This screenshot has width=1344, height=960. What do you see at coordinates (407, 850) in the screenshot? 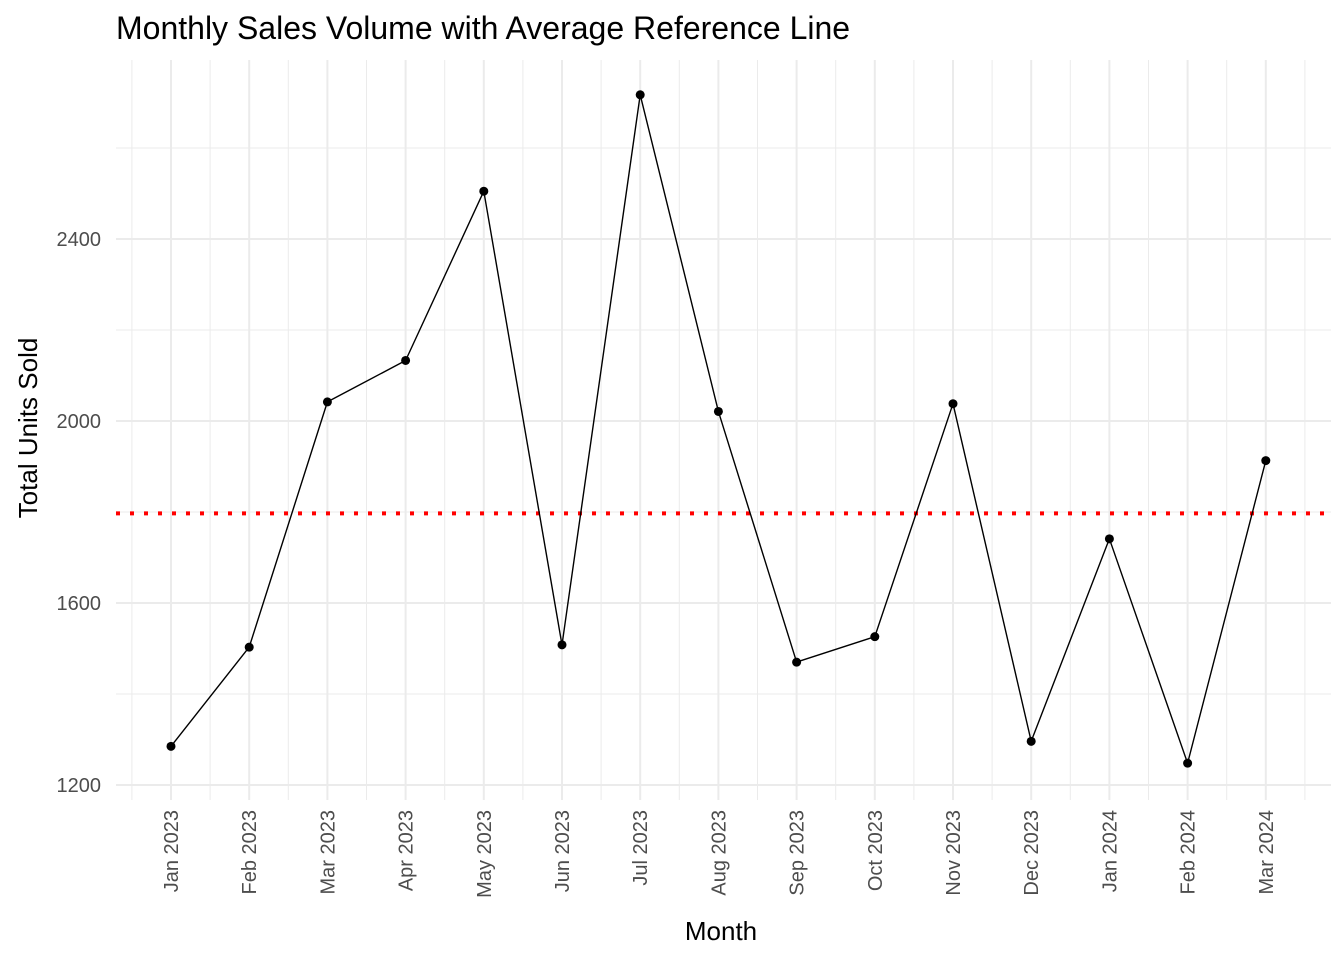
I see `x-tick-label: Apr 2023` at bounding box center [407, 850].